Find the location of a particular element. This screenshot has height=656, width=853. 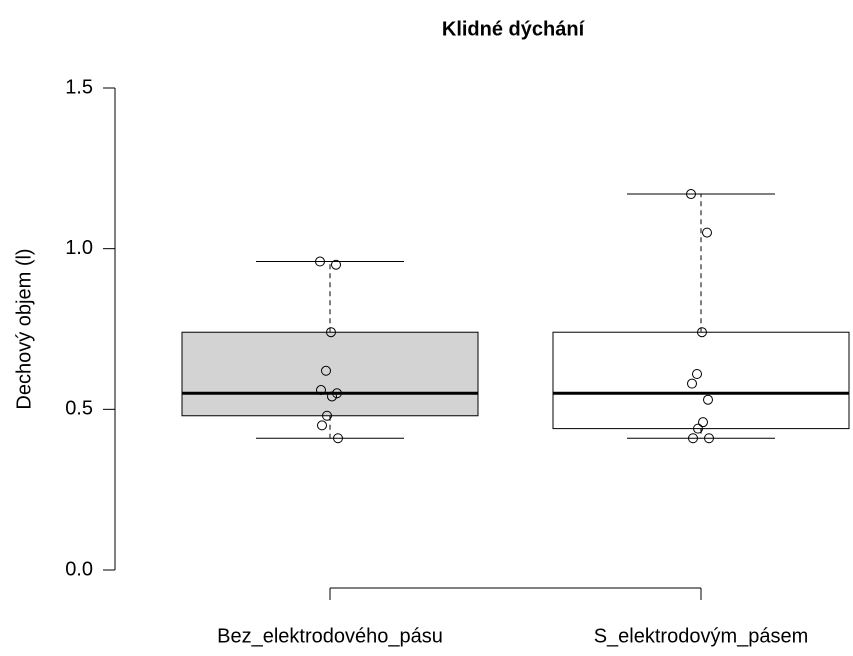

y-tick-label: 1.5 is located at coordinates (79, 87).